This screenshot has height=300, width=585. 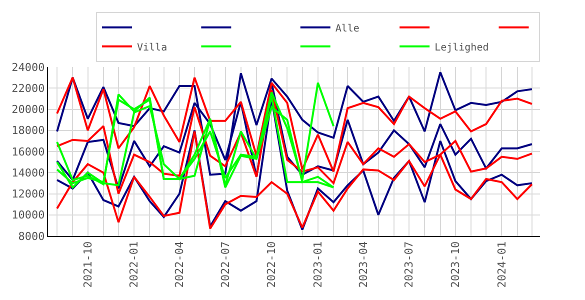 I want to click on y-tick-label: 24000, so click(x=28, y=67).